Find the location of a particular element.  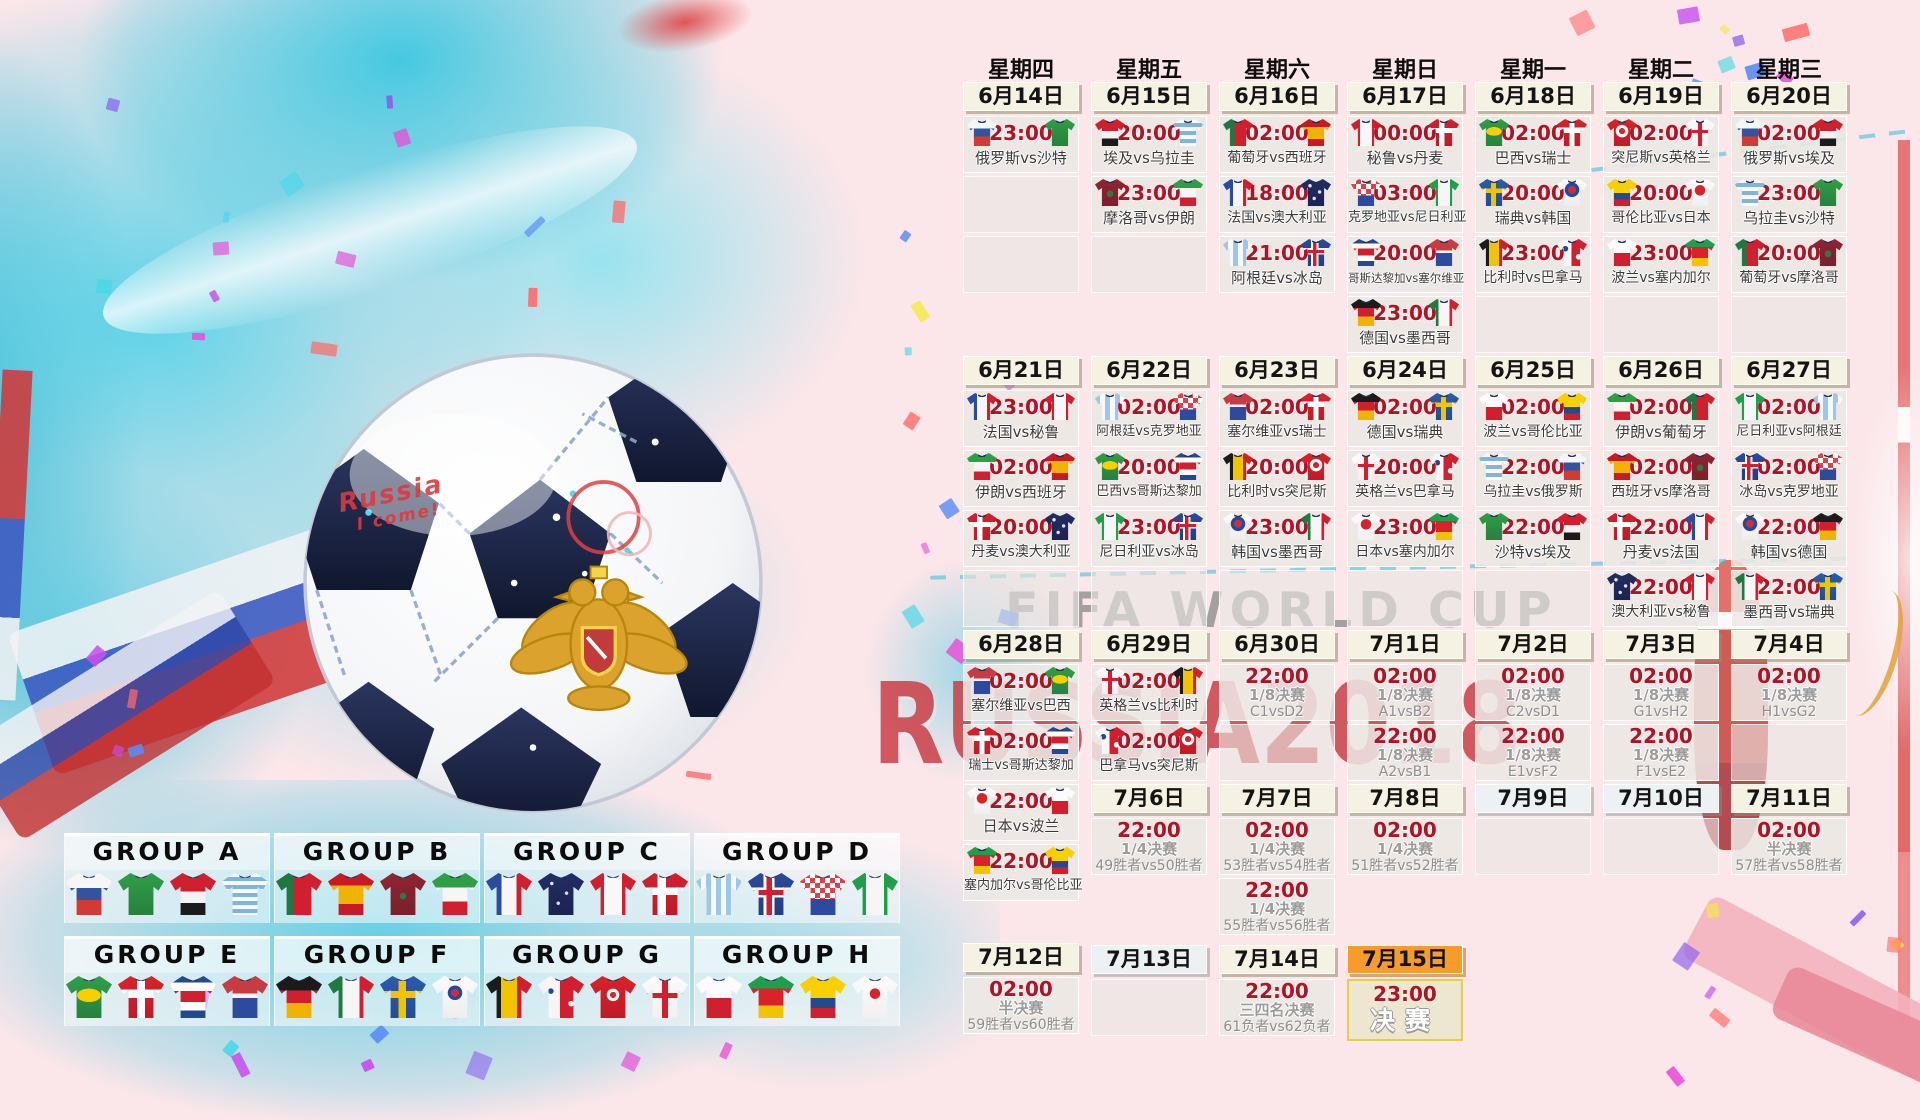

knockout-cell: 02:00 1/8决赛 G1vsH2 is located at coordinates (1661, 692).